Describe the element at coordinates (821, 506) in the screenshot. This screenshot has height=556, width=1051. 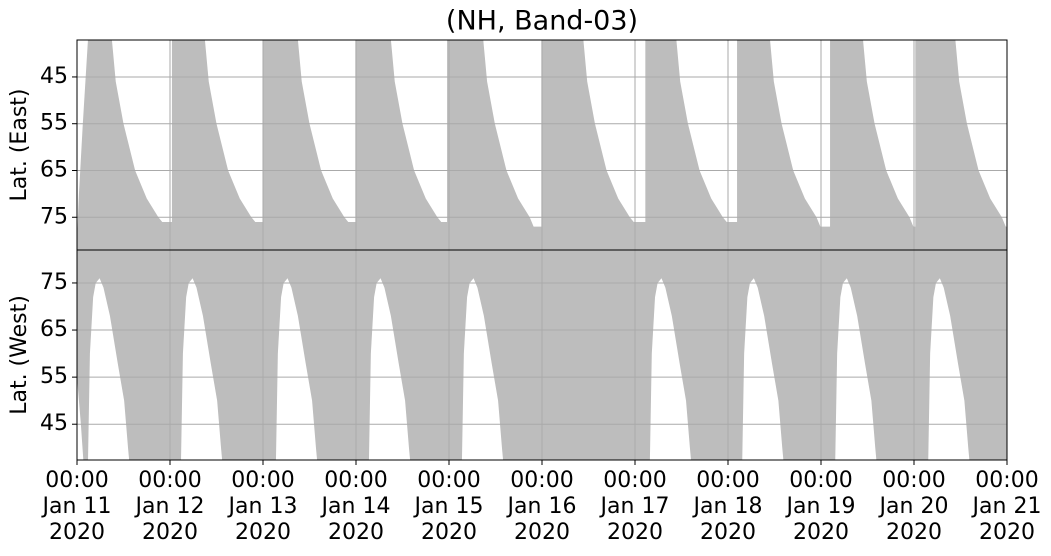
I see `x-tick-label: 00:00 Jan 19 2020` at that location.